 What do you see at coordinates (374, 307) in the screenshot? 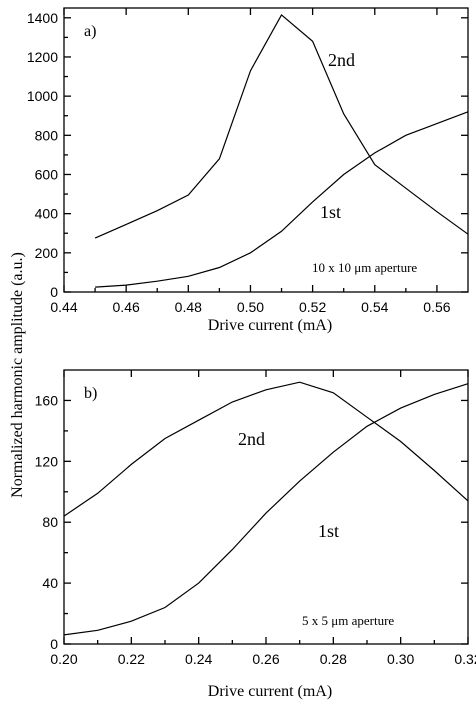
I see `x-tick-label-a: 0.54` at bounding box center [374, 307].